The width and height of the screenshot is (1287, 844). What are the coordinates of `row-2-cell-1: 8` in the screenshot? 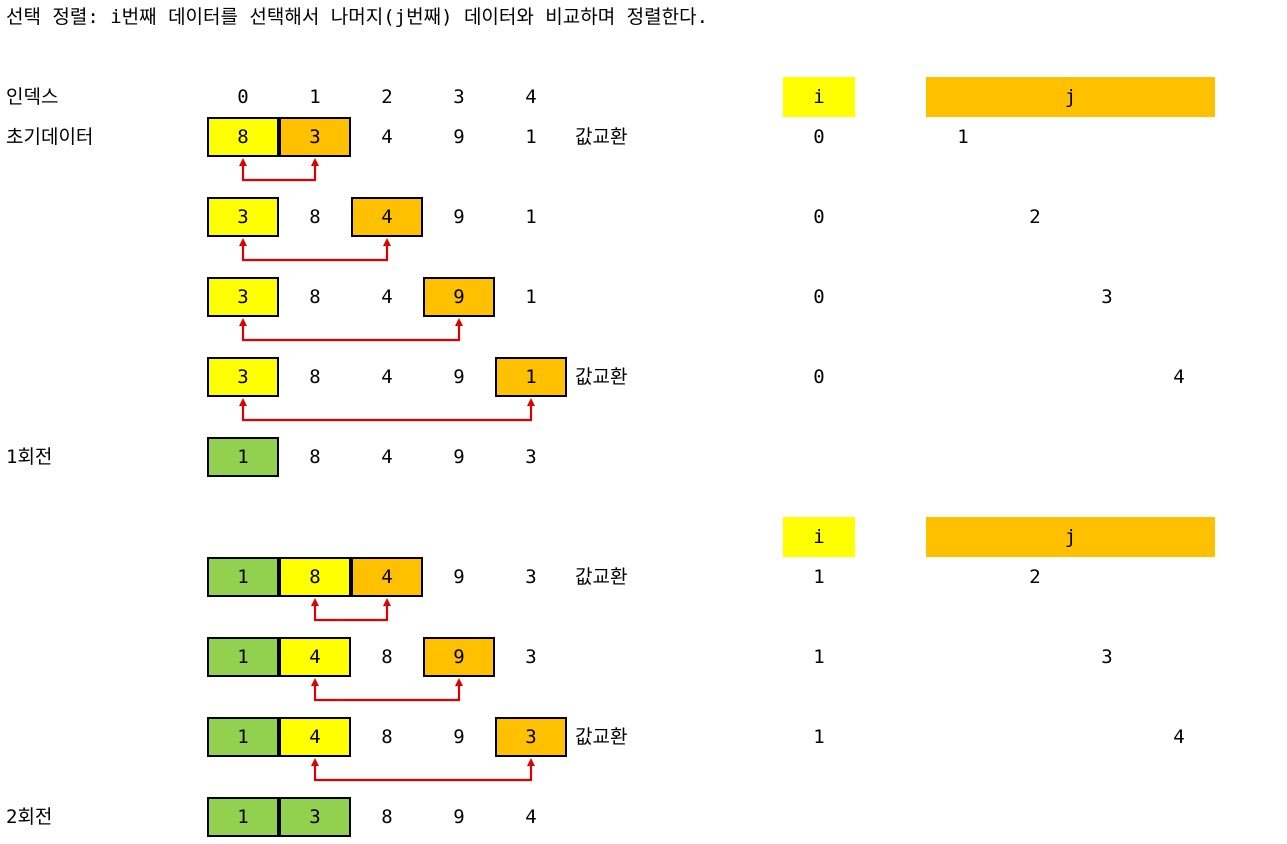 It's located at (315, 297).